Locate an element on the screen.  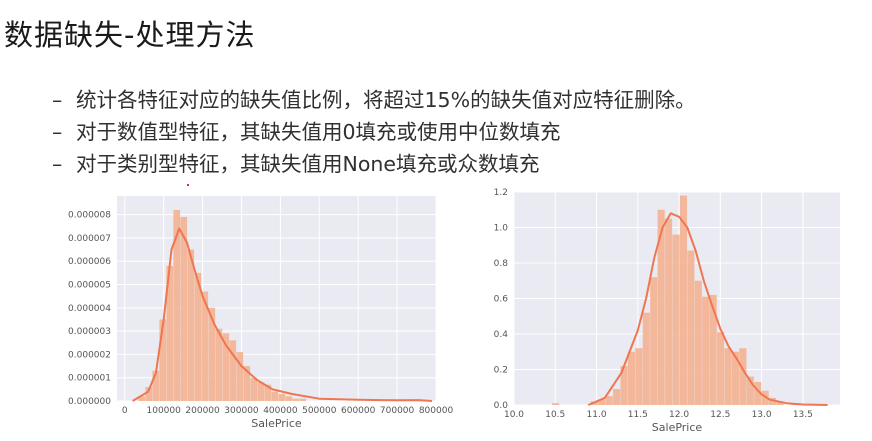
x-tick-label: 10.0 is located at coordinates (514, 415).